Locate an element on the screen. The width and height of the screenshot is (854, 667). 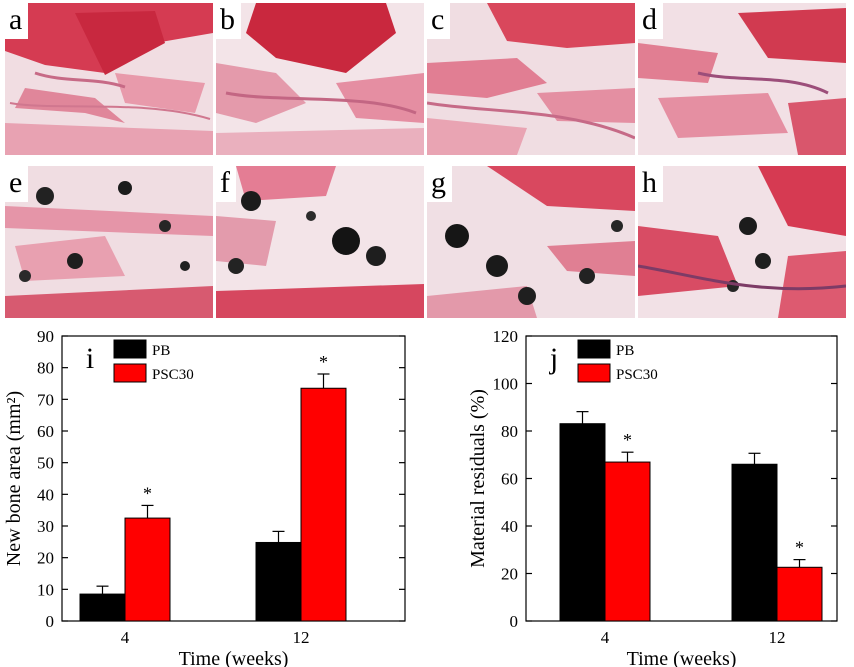
histology-image-g is located at coordinates (531, 242).